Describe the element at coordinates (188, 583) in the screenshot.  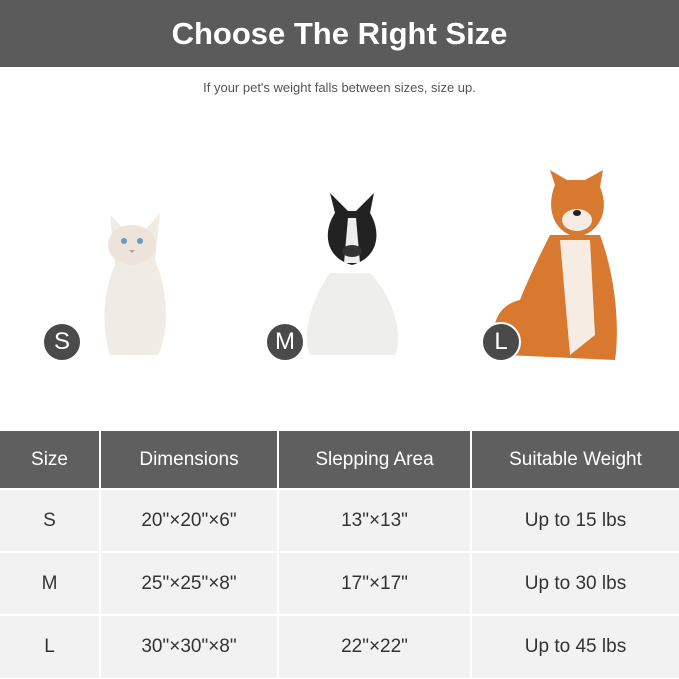
I see `dimensions-cell: 25"×25"×8"` at that location.